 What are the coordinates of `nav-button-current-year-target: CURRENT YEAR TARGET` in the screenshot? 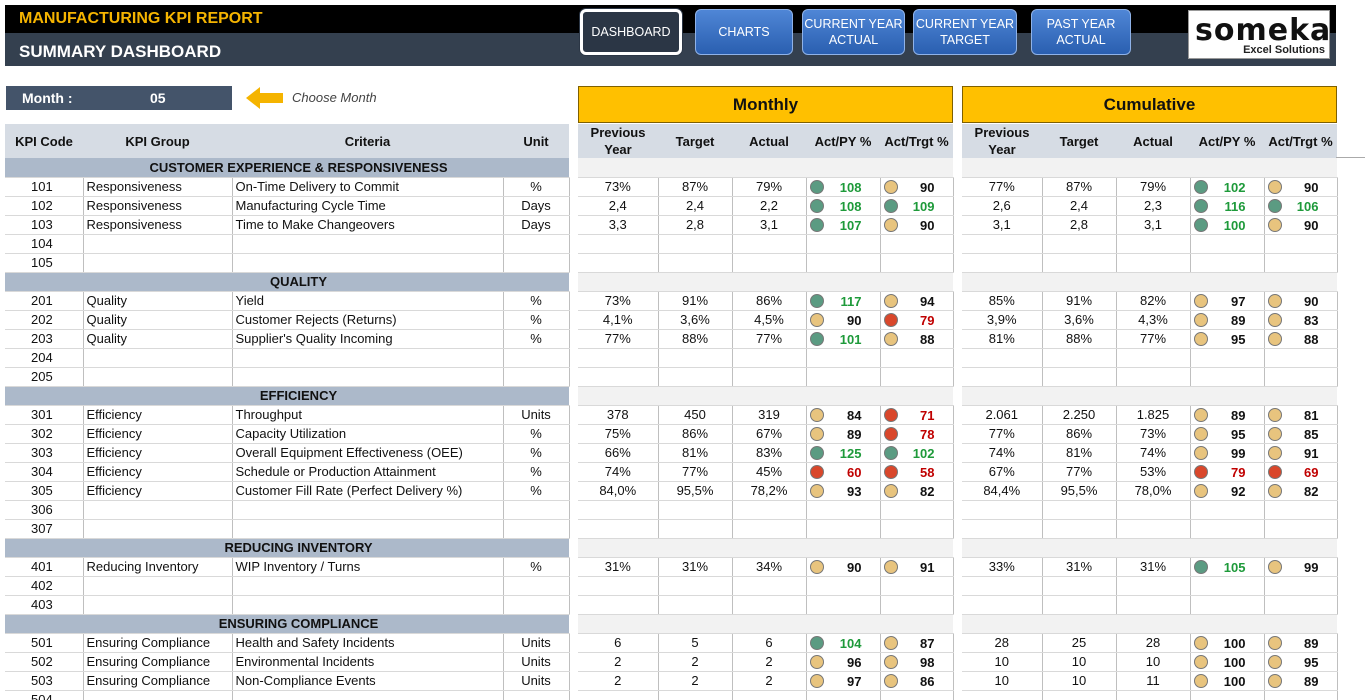 It's located at (965, 32).